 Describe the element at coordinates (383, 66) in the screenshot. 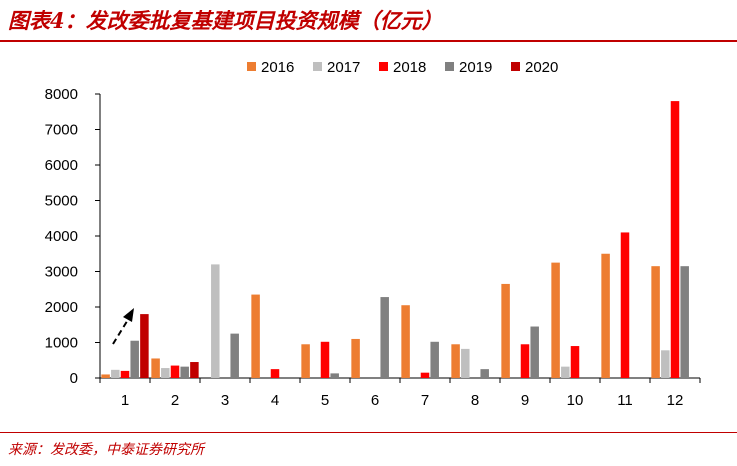

I see `legend-swatch-2018` at that location.